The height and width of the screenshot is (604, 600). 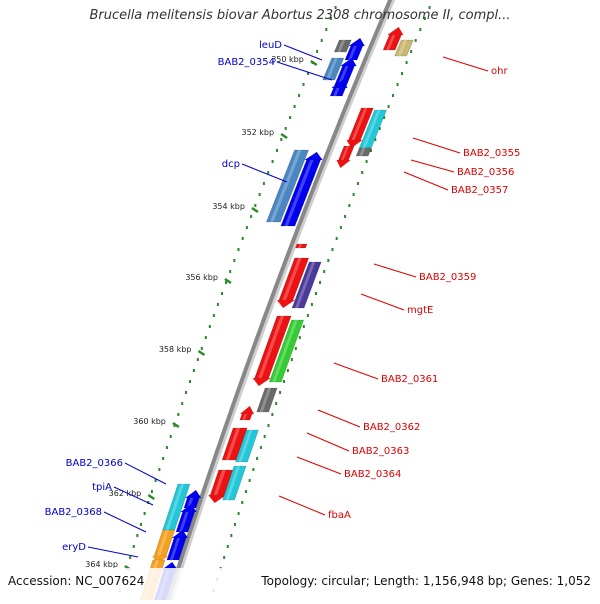 I want to click on gene-label: BAB2_0355, so click(x=491, y=153).